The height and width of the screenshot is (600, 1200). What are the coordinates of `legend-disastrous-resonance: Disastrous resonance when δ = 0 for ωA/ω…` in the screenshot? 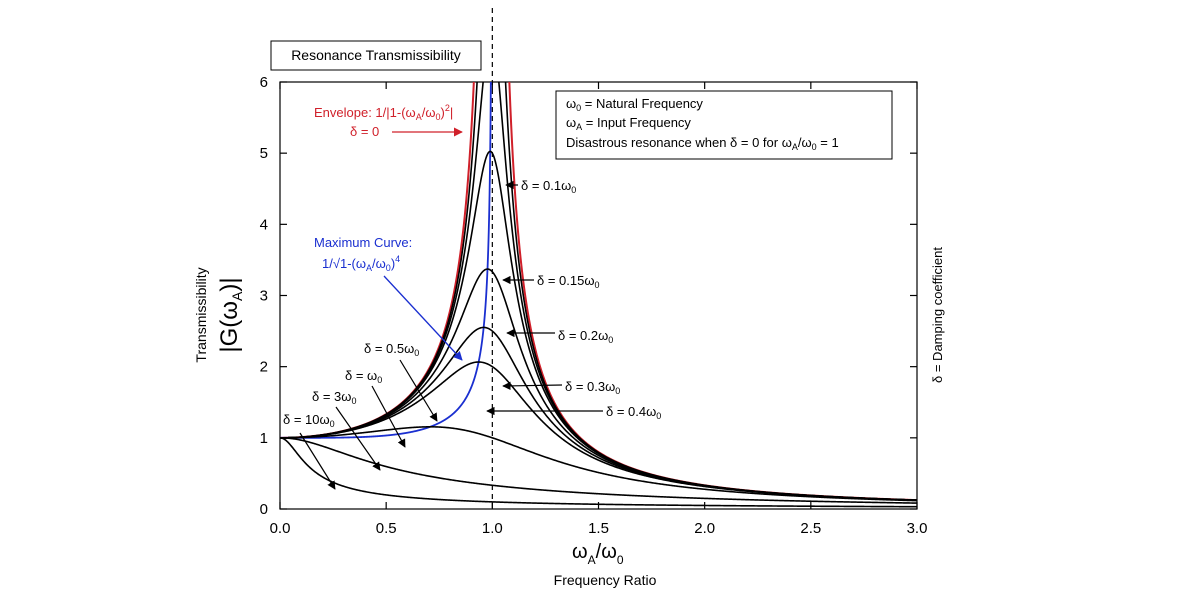 It's located at (702, 143).